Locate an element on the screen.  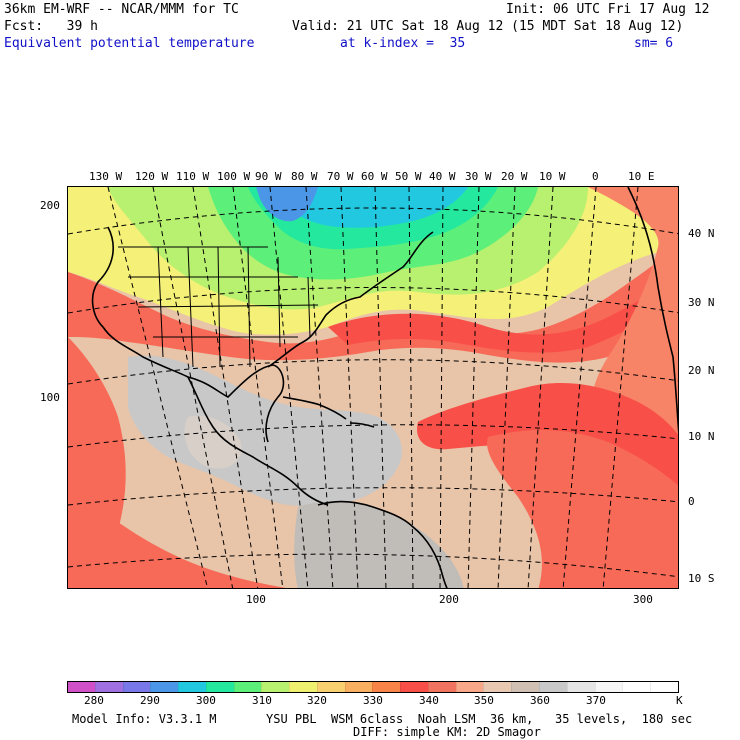
diffusion-info: DIFF: simple KM: 2D Smagor is located at coordinates (447, 732).